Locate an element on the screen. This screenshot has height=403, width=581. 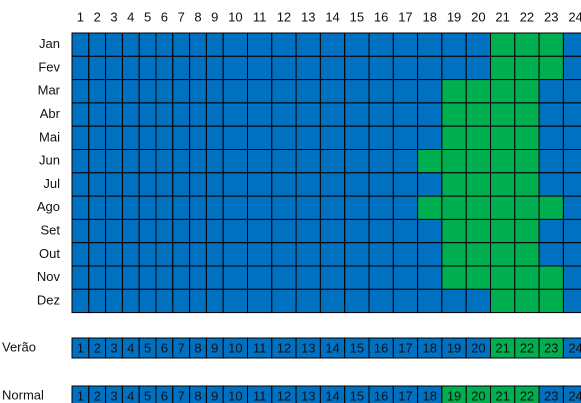
month-label: Nov is located at coordinates (49, 276).